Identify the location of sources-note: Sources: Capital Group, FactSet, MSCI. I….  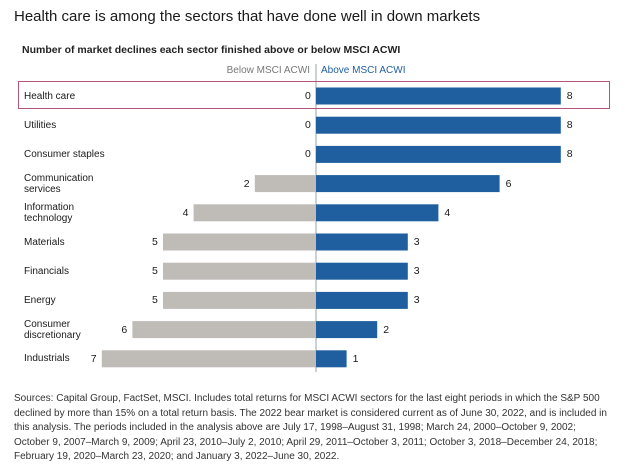
(310, 427).